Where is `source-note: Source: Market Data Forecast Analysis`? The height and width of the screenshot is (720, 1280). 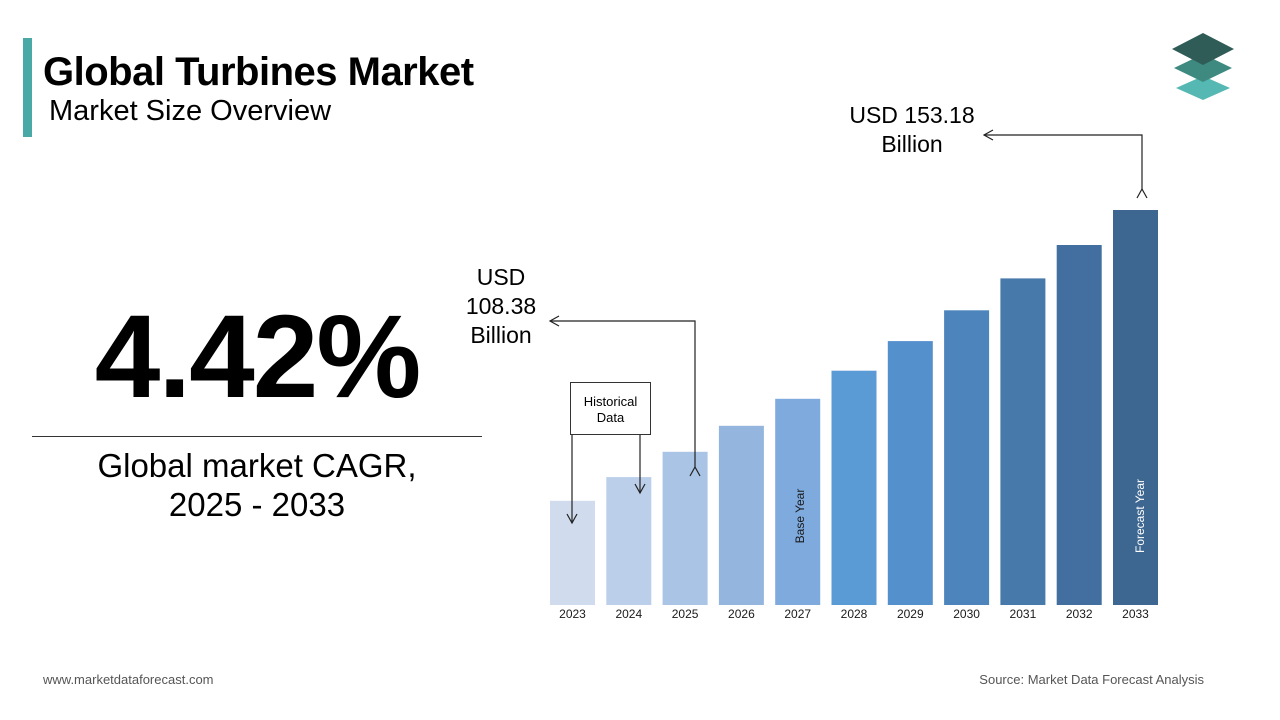
source-note: Source: Market Data Forecast Analysis is located at coordinates (1091, 679).